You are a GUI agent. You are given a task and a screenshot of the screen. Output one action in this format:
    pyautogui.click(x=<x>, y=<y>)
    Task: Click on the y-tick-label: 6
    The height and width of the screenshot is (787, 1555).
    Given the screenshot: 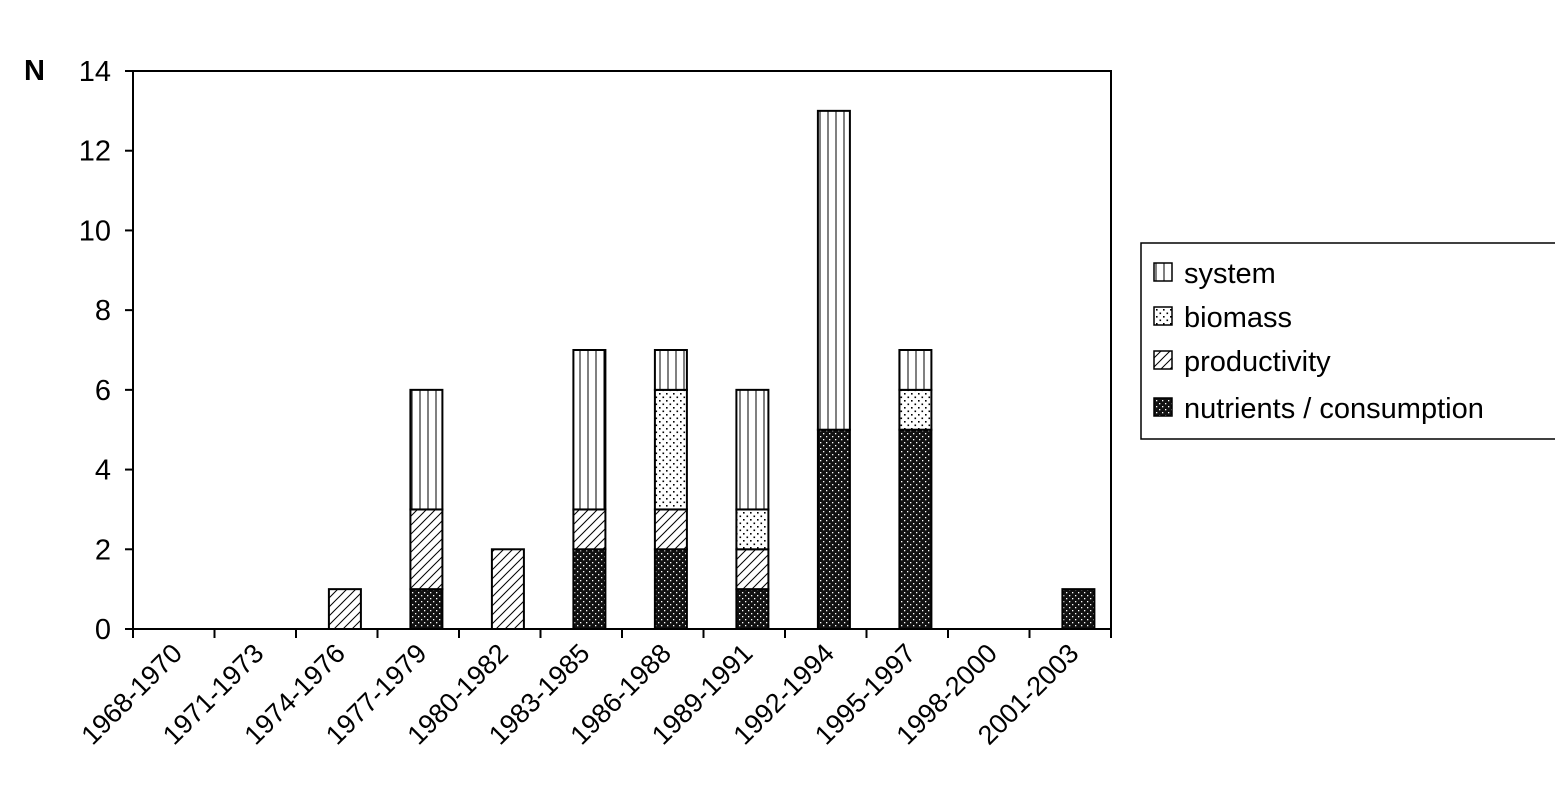 What is the action you would take?
    pyautogui.click(x=103, y=391)
    